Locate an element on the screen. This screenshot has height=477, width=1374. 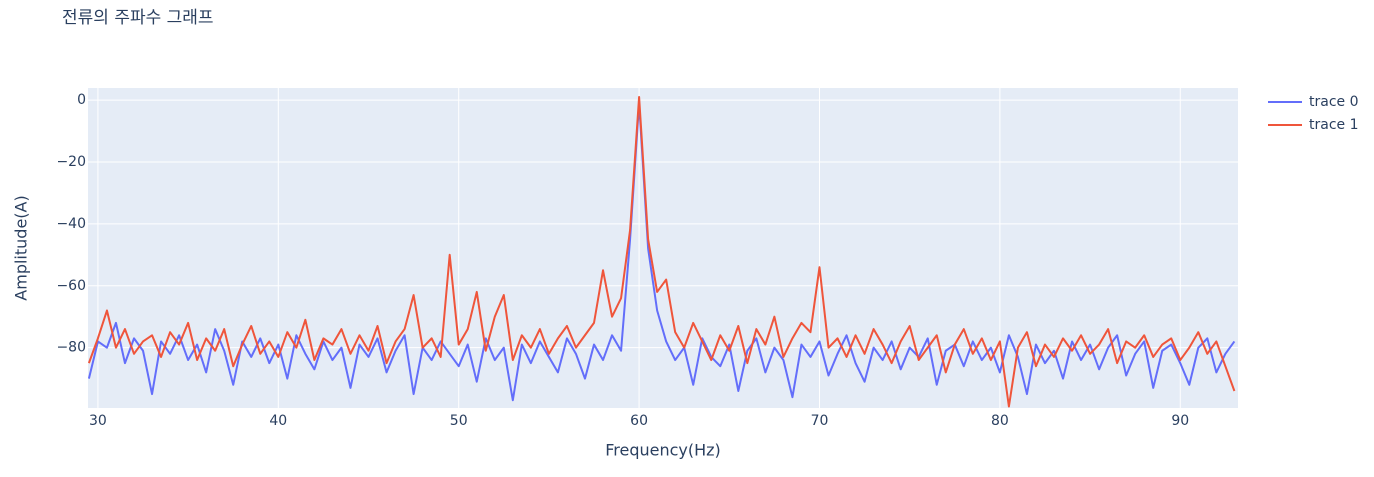
y-axis-title: Amplitude(A) is located at coordinates (21, 247).